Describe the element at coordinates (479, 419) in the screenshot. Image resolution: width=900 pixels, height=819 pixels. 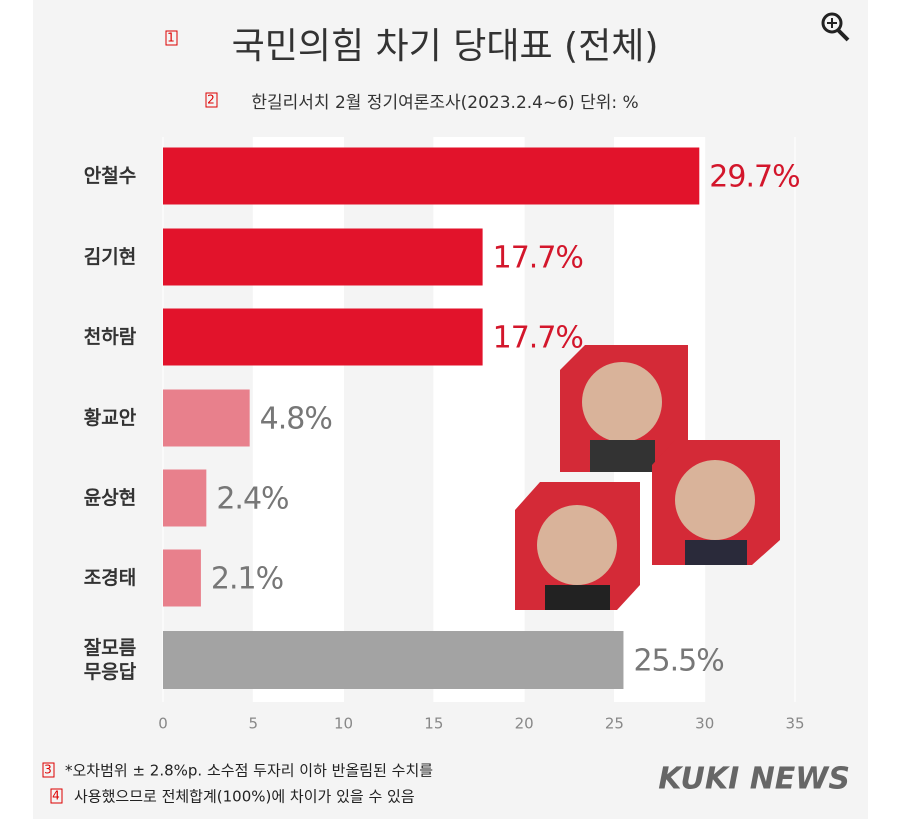
I see `grid-band` at that location.